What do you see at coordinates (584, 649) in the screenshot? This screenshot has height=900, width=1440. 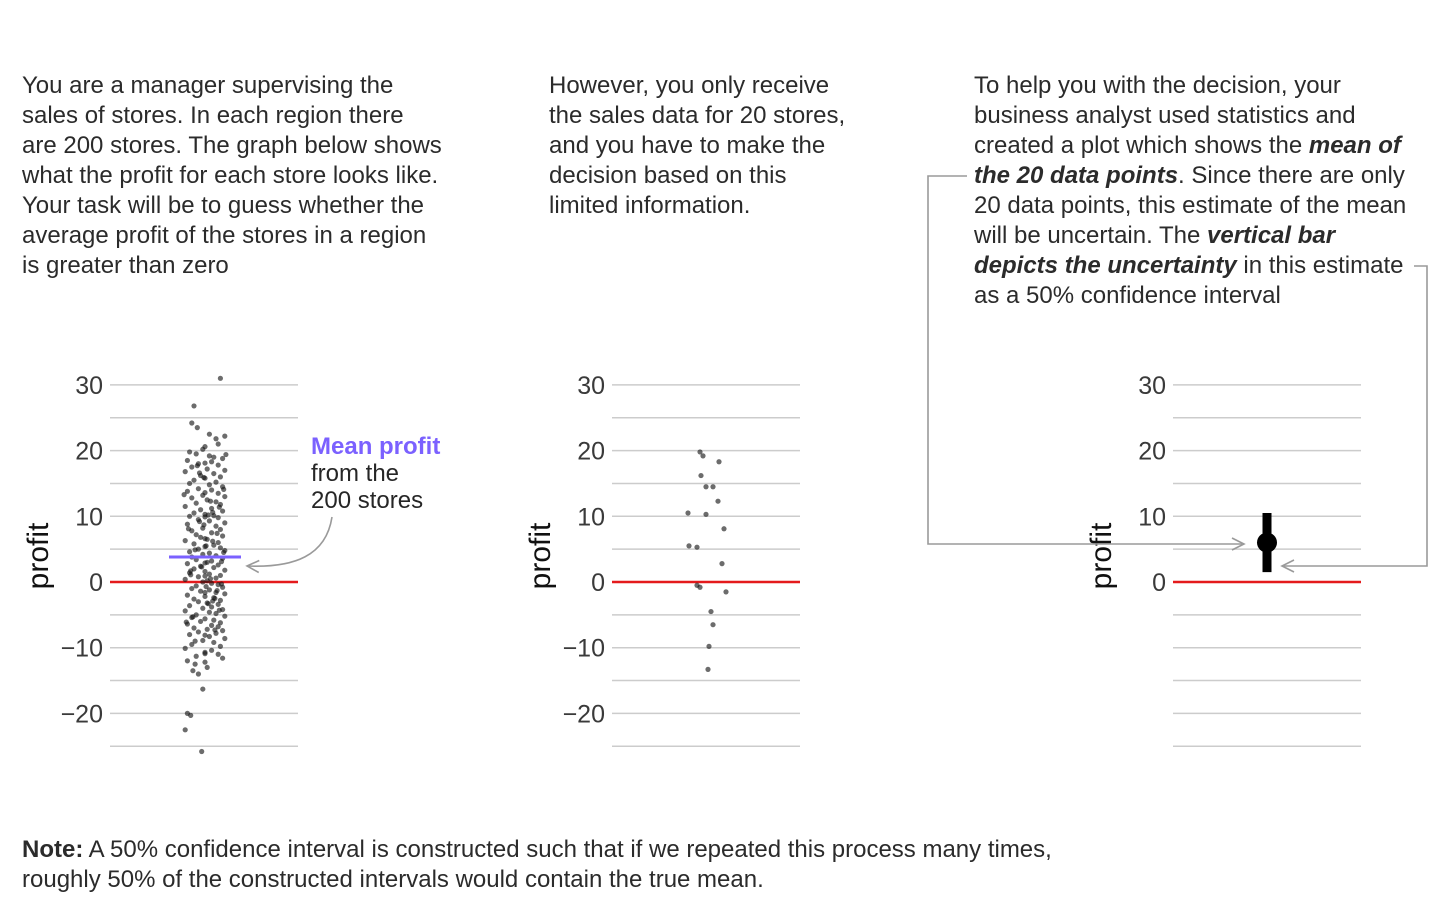 I see `y-tick-label: −10` at bounding box center [584, 649].